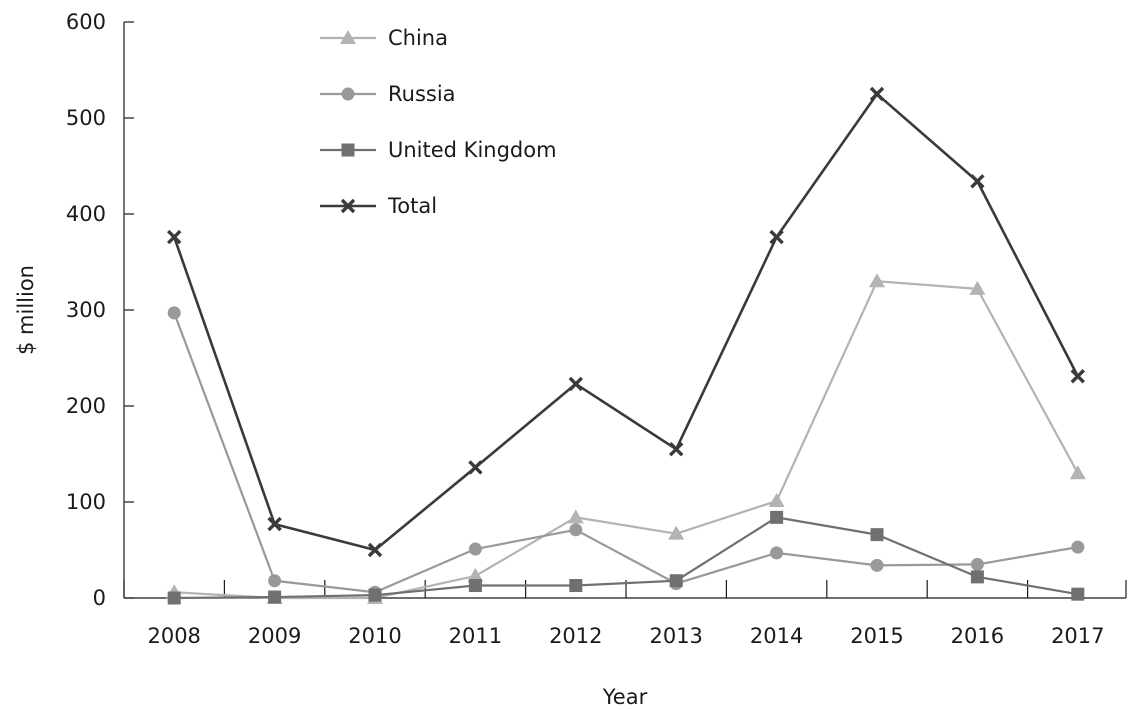 Image resolution: width=1128 pixels, height=710 pixels. I want to click on x-tick-label: 2011, so click(475, 636).